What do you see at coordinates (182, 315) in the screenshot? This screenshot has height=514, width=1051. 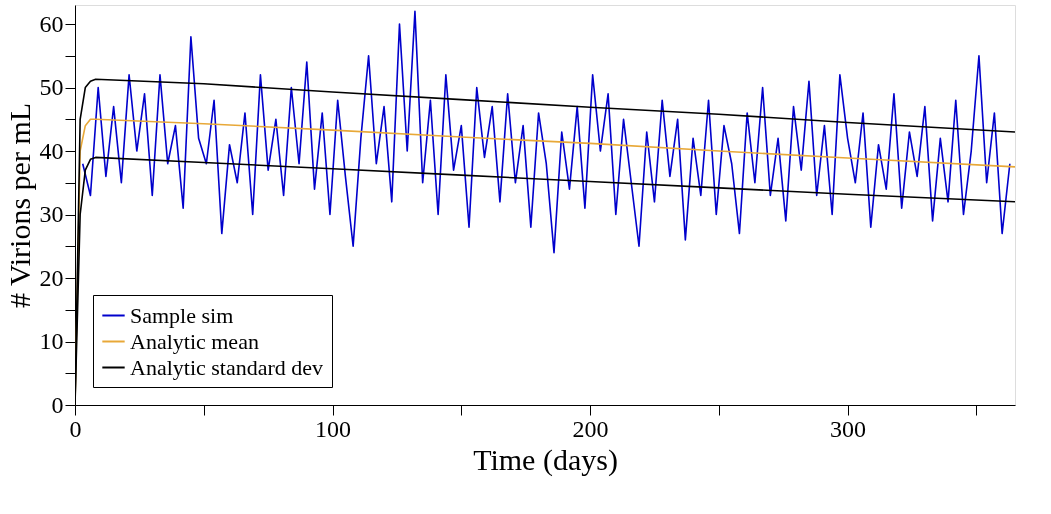 I see `legend-label: Sample sim` at bounding box center [182, 315].